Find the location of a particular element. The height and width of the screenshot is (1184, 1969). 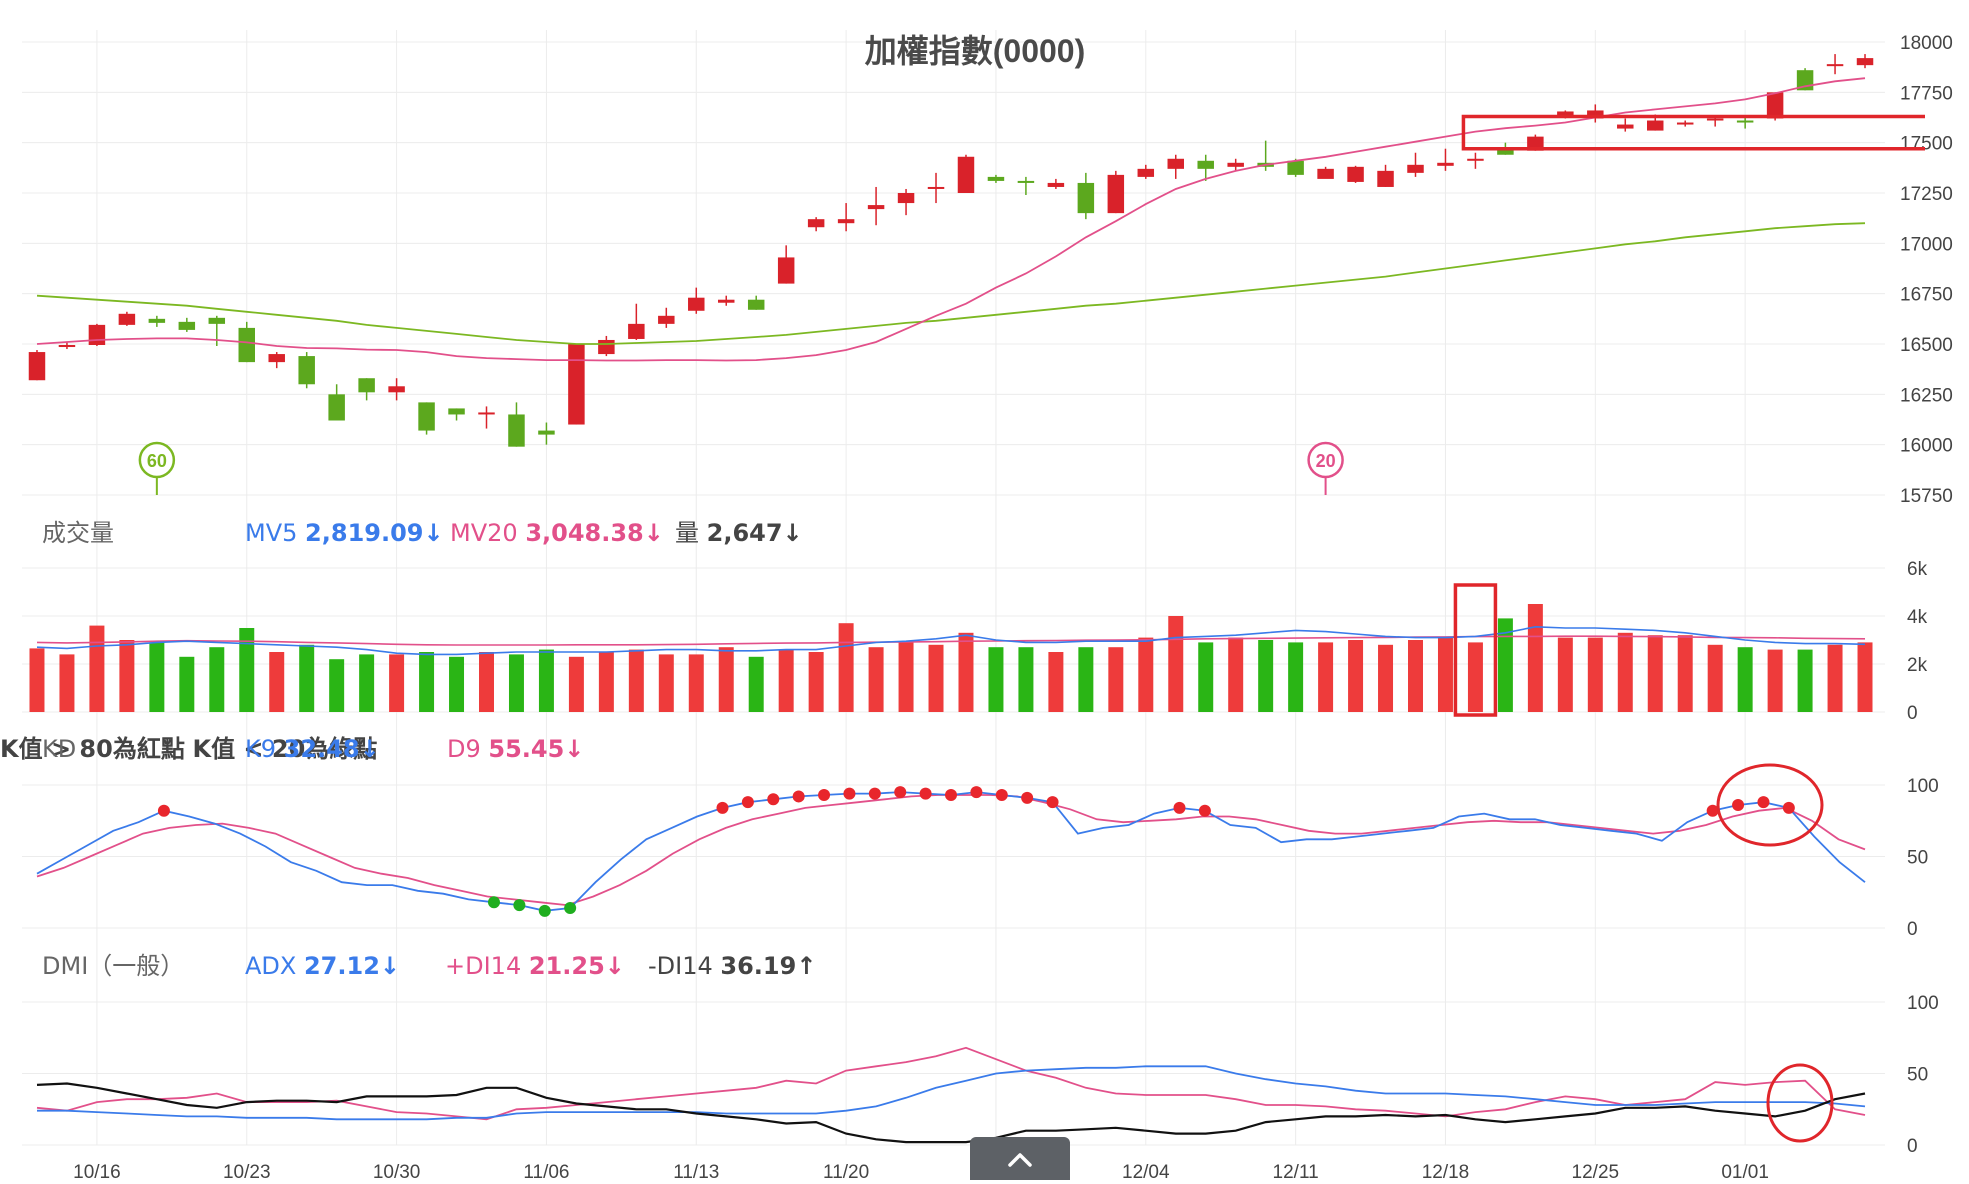

volume-highlight-box is located at coordinates (1475, 650).